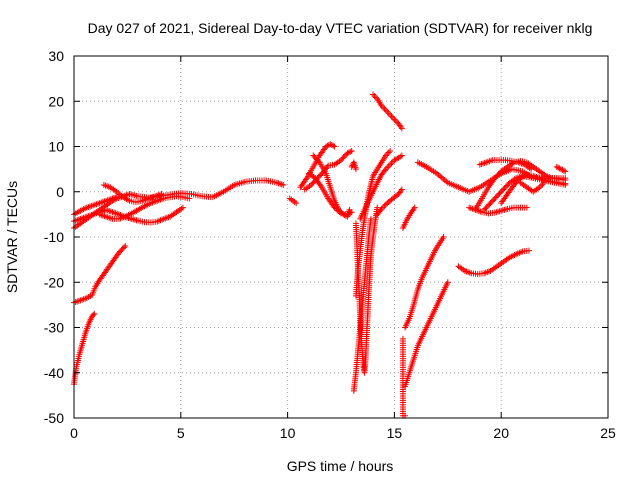  What do you see at coordinates (60, 192) in the screenshot?
I see `y-tick-label: 0` at bounding box center [60, 192].